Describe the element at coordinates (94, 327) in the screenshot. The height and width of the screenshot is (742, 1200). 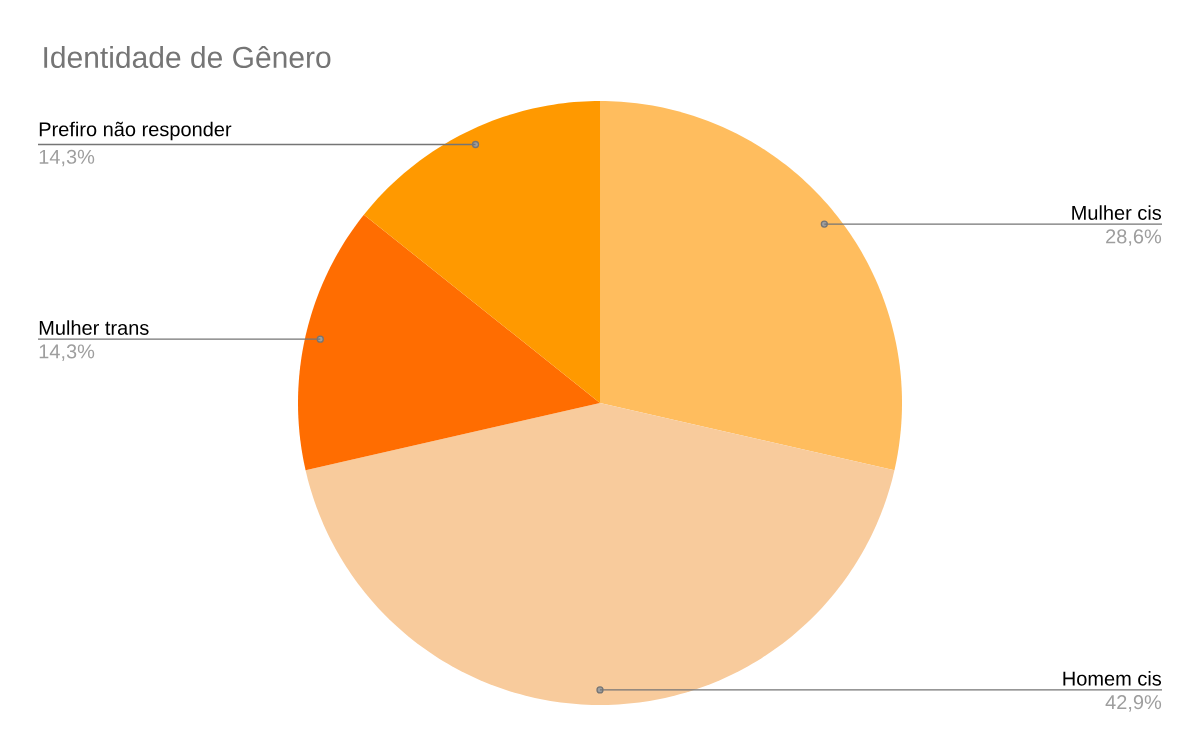
I see `slice-label: Mulher trans` at that location.